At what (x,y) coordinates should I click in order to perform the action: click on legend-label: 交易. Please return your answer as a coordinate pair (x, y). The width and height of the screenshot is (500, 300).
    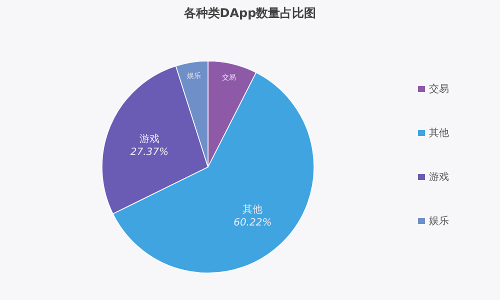
    Looking at the image, I should click on (439, 89).